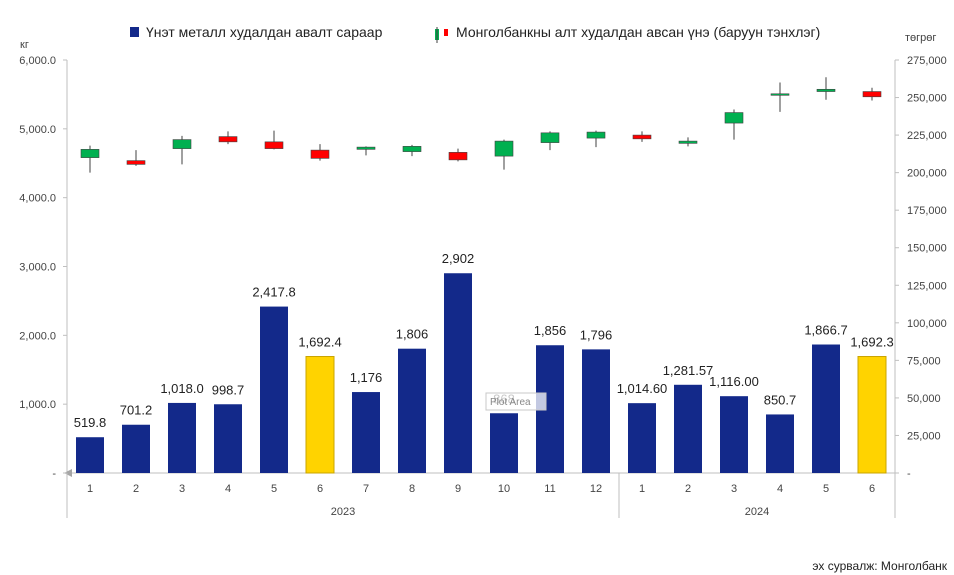  What do you see at coordinates (734, 381) in the screenshot?
I see `bar-value-label: 1,116.00` at bounding box center [734, 381].